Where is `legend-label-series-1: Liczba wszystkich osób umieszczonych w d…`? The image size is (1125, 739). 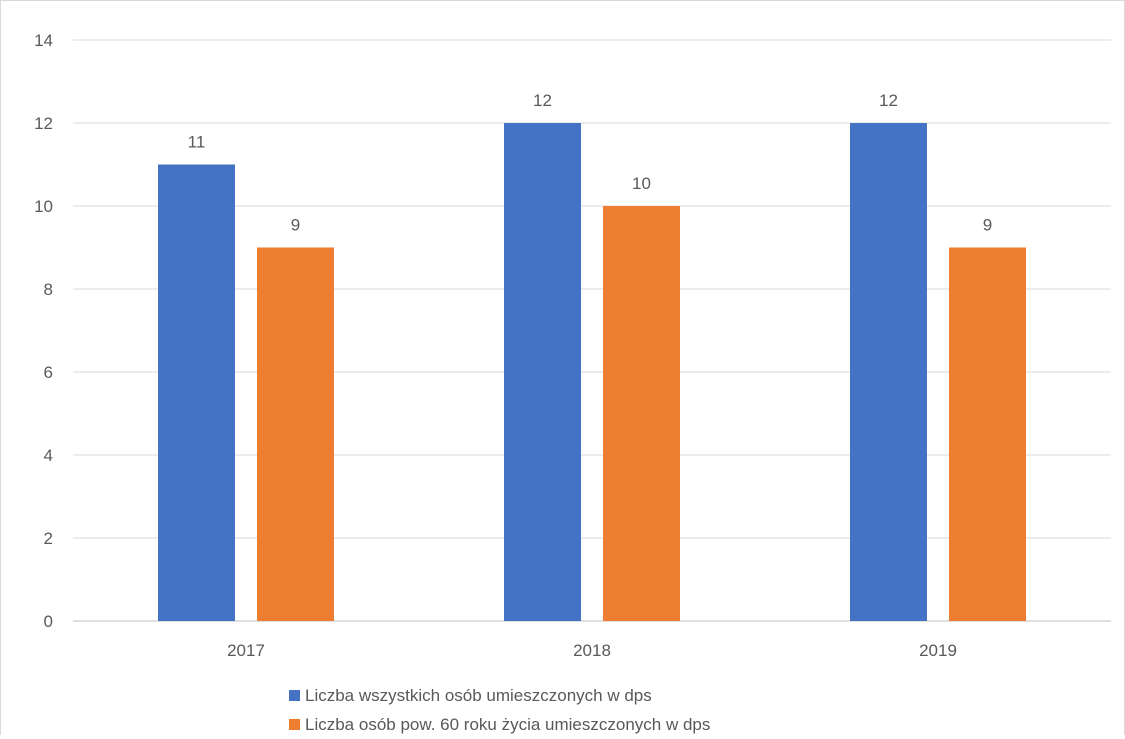
legend-label-series-1: Liczba wszystkich osób umieszczonych w d… is located at coordinates (478, 695).